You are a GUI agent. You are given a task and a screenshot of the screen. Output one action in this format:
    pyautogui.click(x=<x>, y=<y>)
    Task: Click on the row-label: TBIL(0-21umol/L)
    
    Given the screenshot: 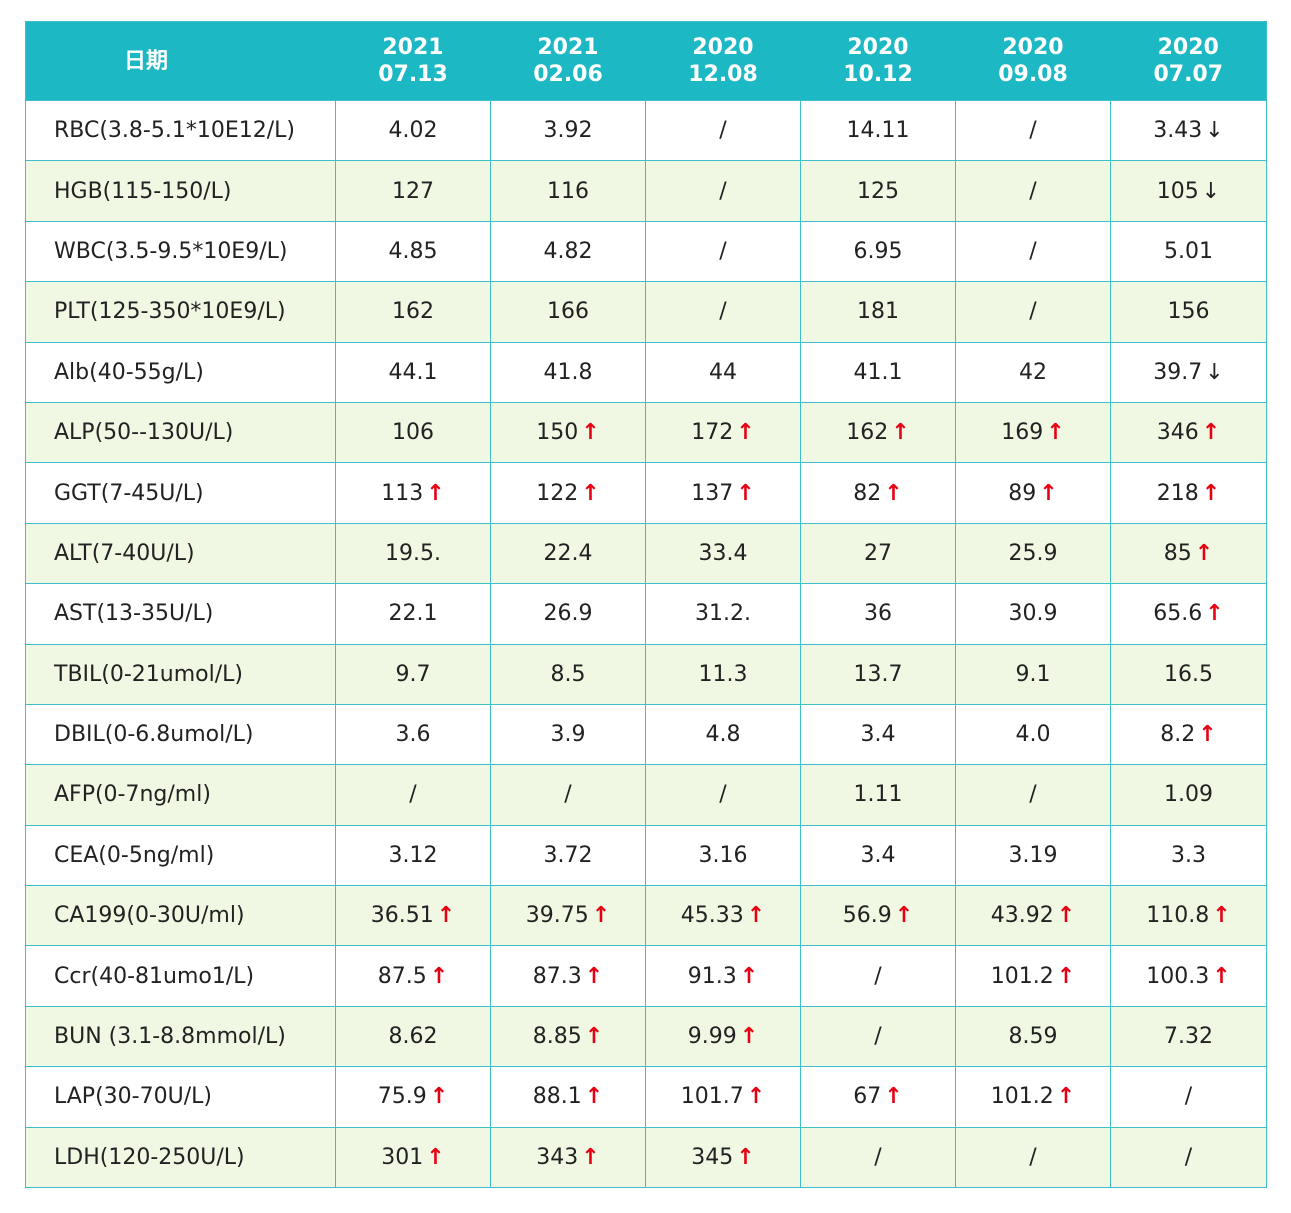 What is the action you would take?
    pyautogui.click(x=180, y=674)
    